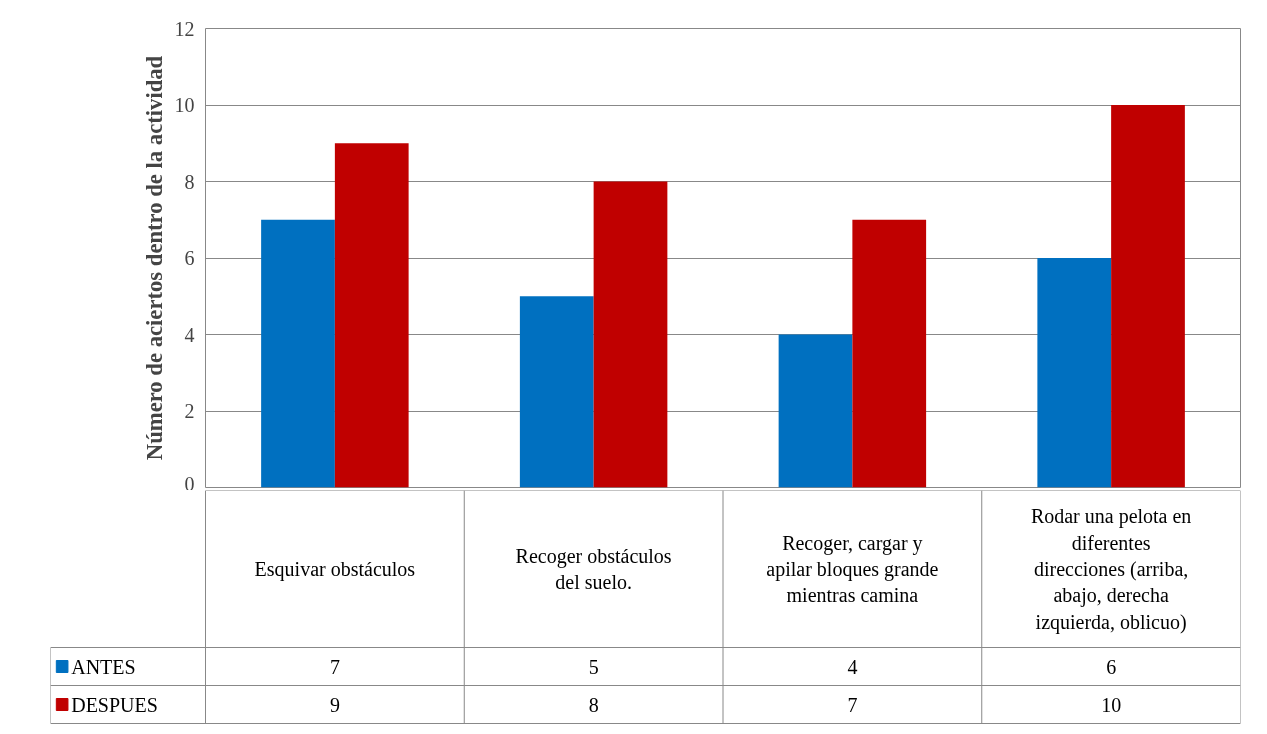 This screenshot has width=1267, height=734. Describe the element at coordinates (189, 411) in the screenshot. I see `y-tick-label: 2` at that location.